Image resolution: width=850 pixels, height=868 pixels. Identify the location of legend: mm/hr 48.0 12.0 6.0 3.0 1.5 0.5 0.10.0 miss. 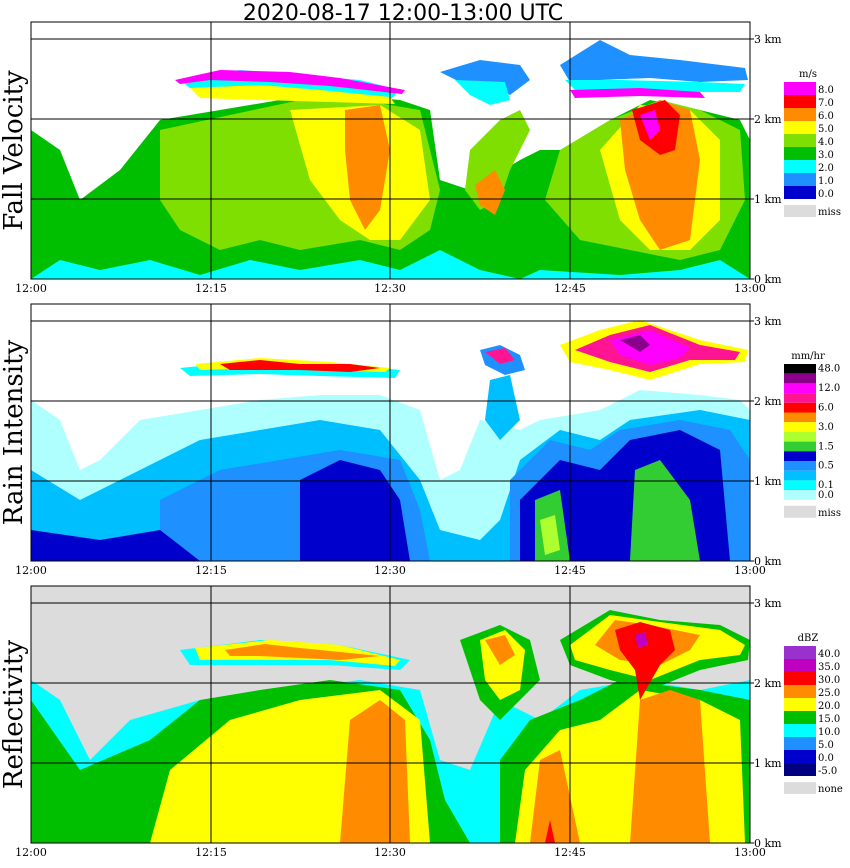
(812, 435).